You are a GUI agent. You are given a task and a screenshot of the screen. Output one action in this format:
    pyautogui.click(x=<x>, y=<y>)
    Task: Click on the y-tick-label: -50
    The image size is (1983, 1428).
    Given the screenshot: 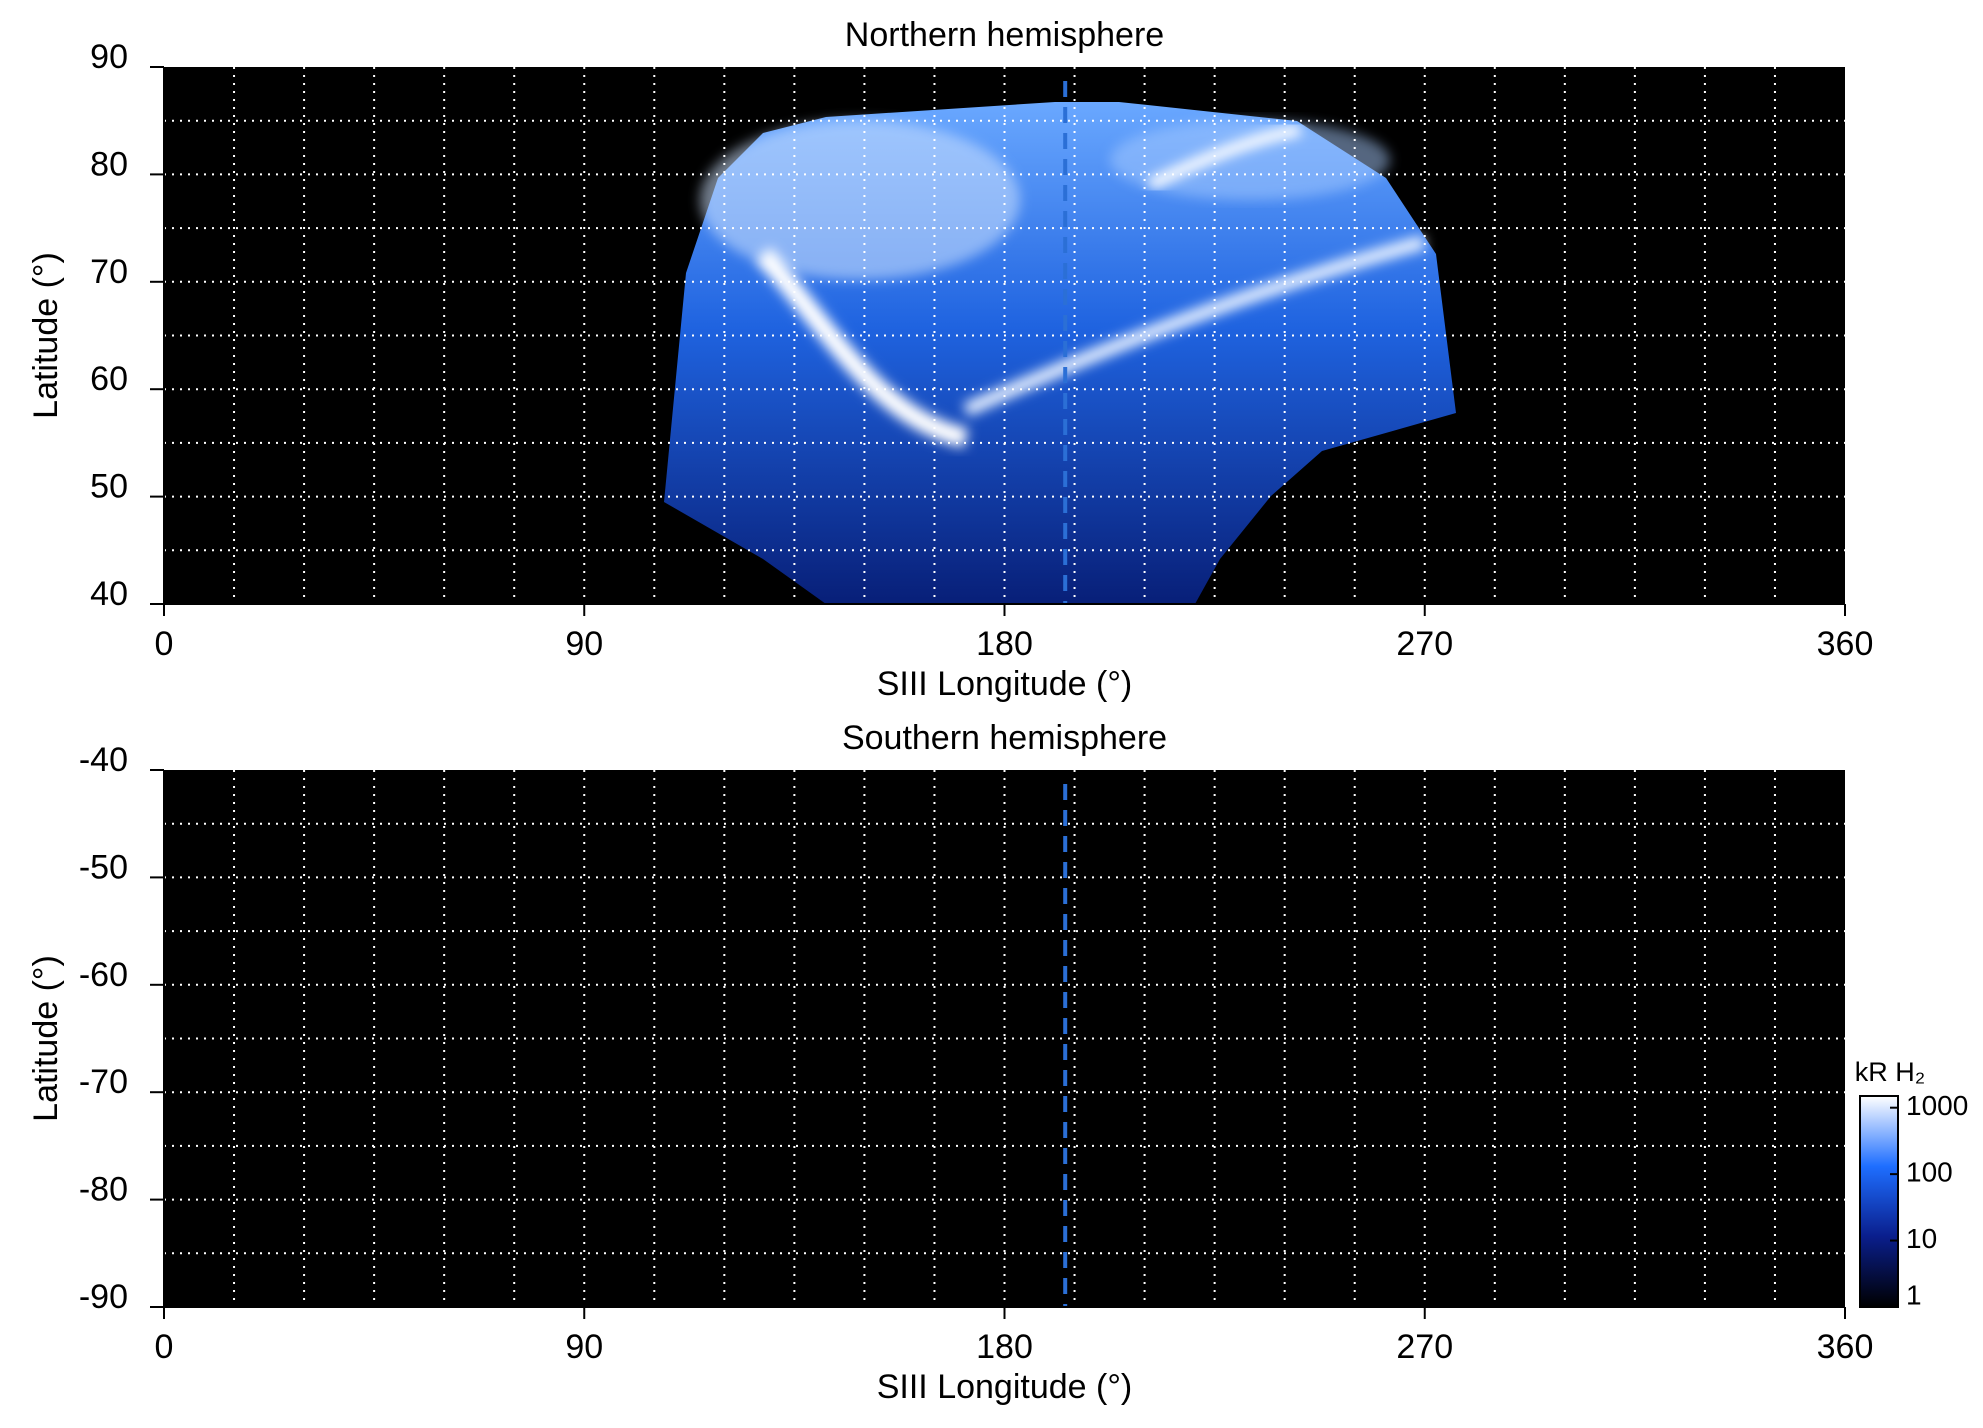 What is the action you would take?
    pyautogui.click(x=103, y=867)
    